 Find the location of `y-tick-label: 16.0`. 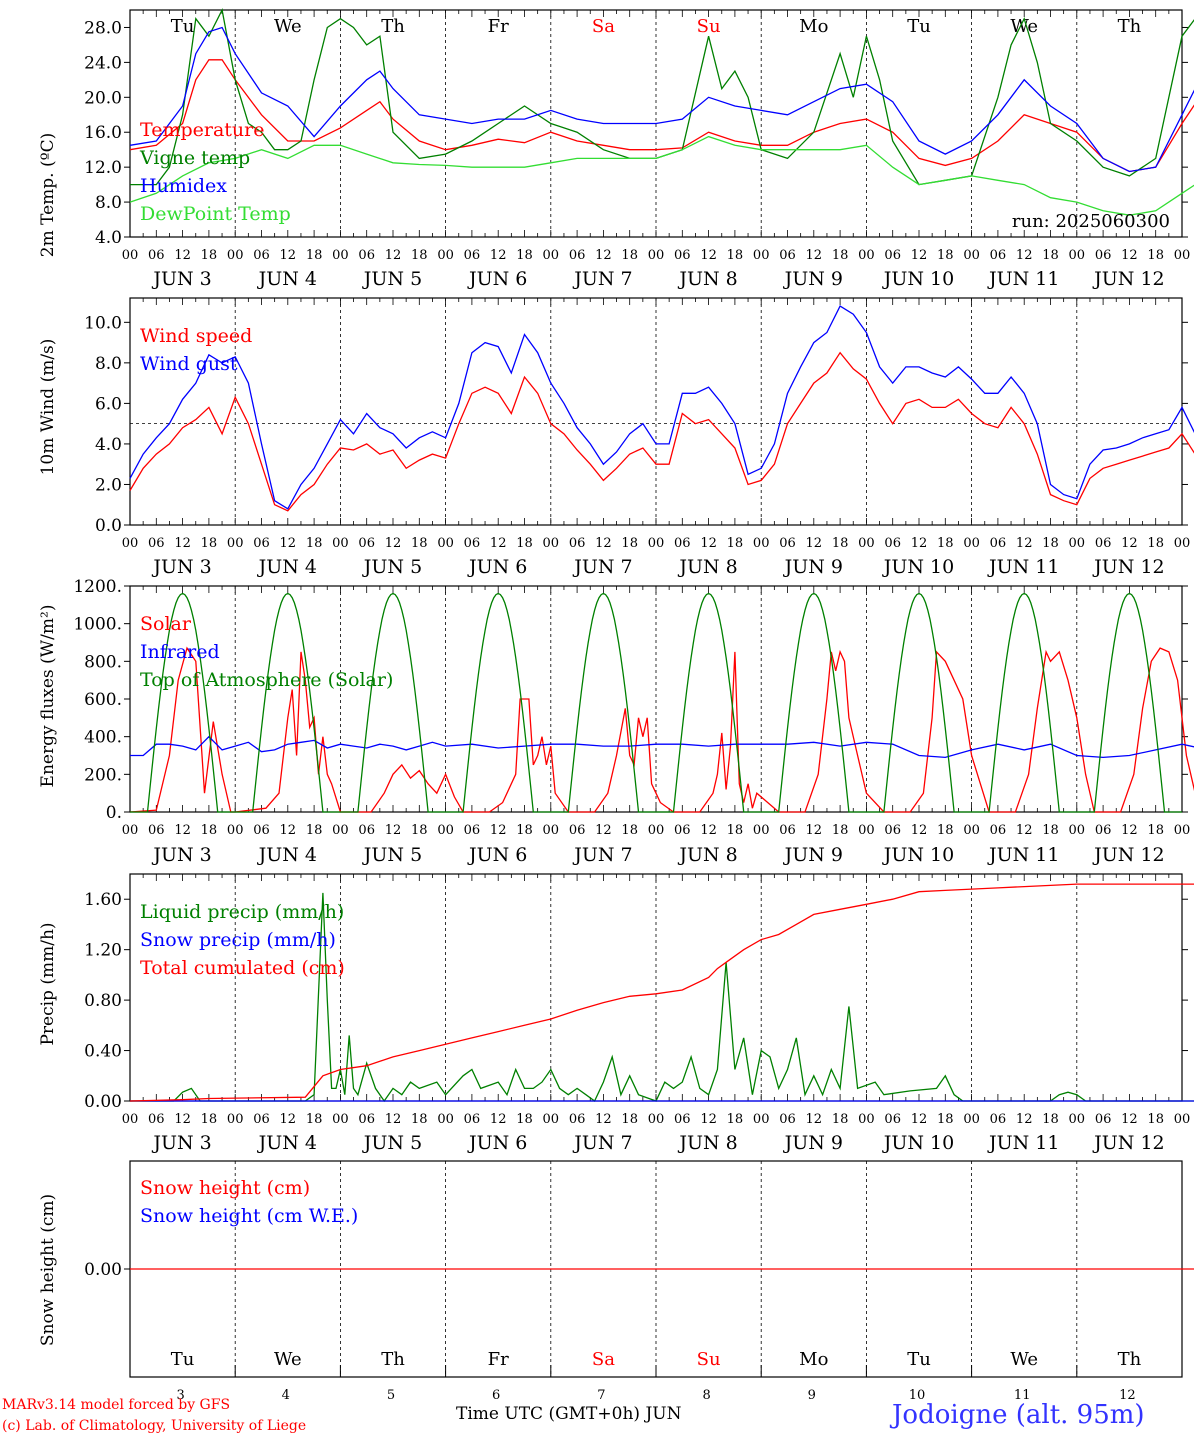

y-tick-label: 16.0 is located at coordinates (103, 133).